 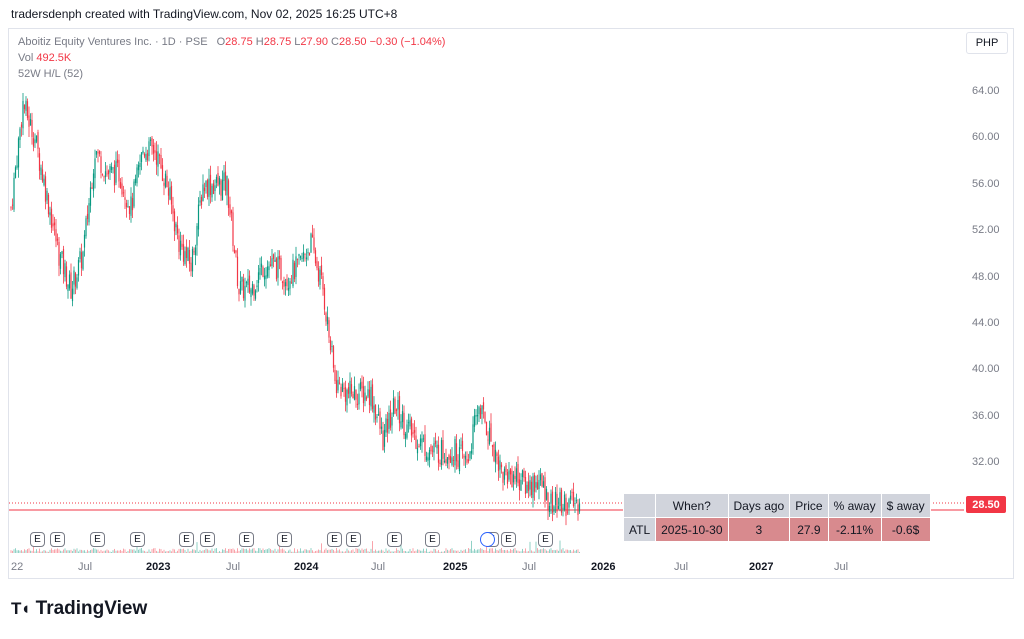 I want to click on atl-pct: -2.11%, so click(x=854, y=529).